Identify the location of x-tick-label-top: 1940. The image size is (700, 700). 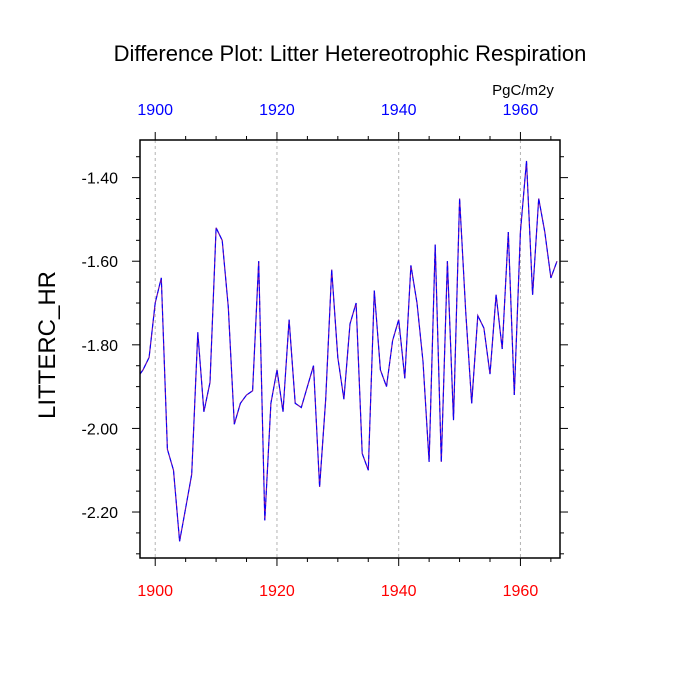
(399, 110).